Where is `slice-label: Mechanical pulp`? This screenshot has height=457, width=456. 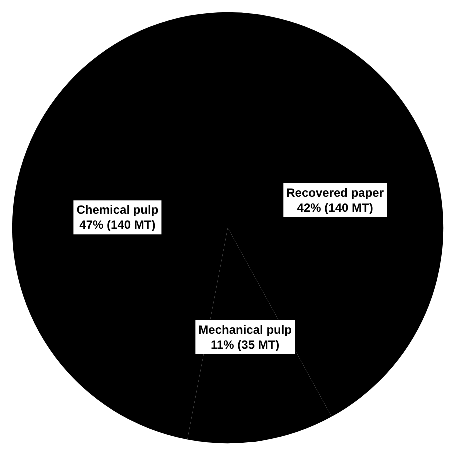
slice-label: Mechanical pulp is located at coordinates (245, 329).